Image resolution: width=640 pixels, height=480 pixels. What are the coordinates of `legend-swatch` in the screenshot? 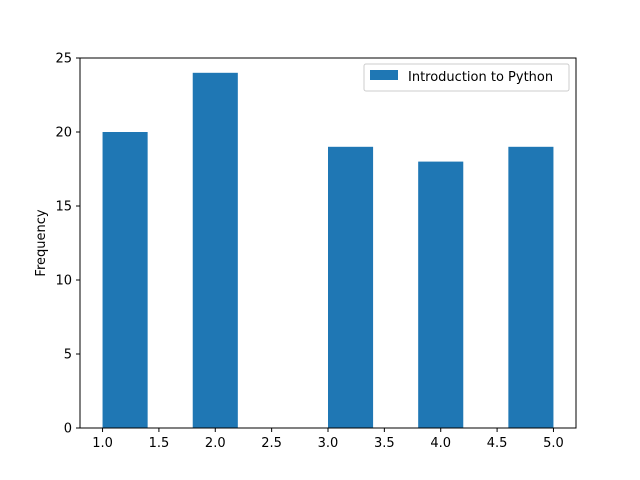 It's located at (384, 75).